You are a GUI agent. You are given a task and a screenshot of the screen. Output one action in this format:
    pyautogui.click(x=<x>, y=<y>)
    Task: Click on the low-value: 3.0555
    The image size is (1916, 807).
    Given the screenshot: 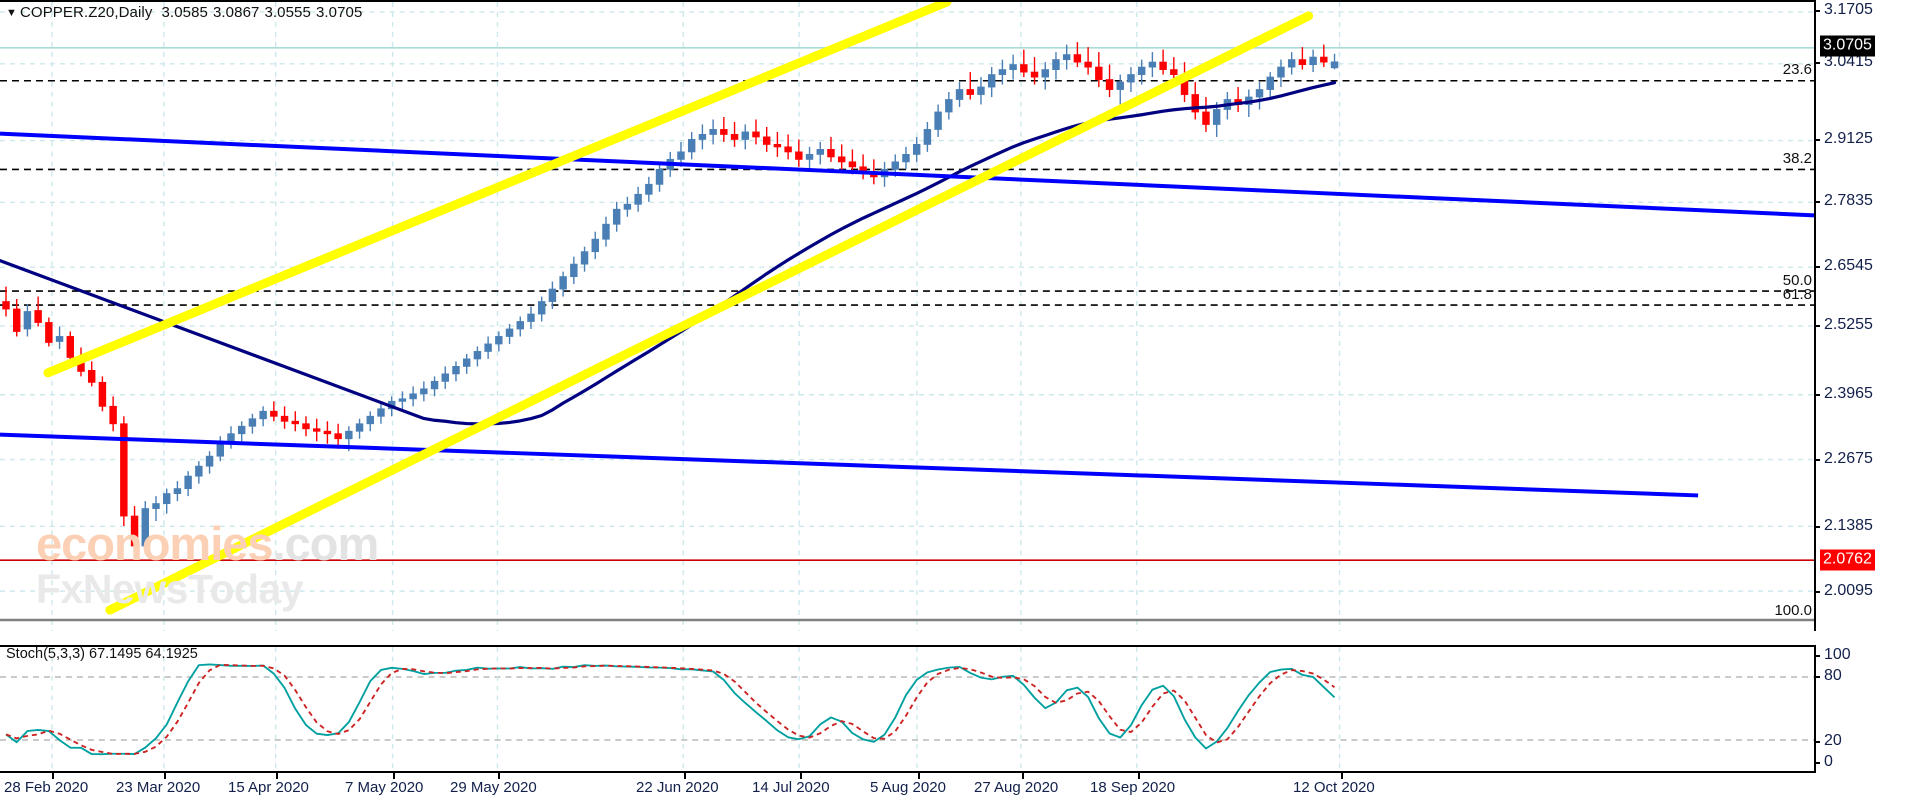 What is the action you would take?
    pyautogui.click(x=287, y=12)
    